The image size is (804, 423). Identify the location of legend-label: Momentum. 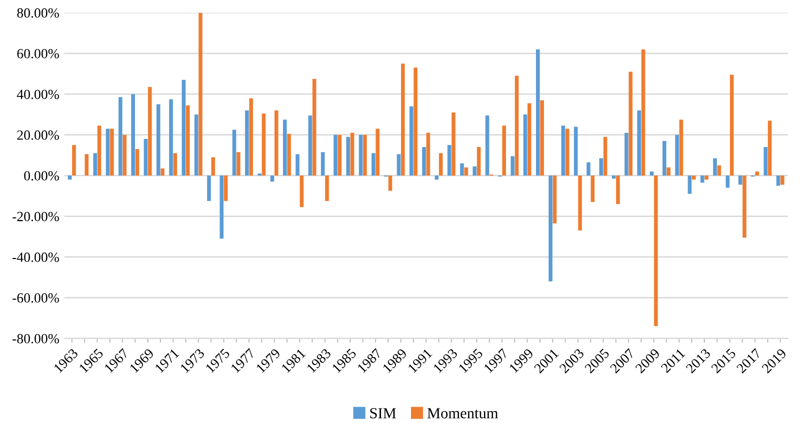
(462, 413).